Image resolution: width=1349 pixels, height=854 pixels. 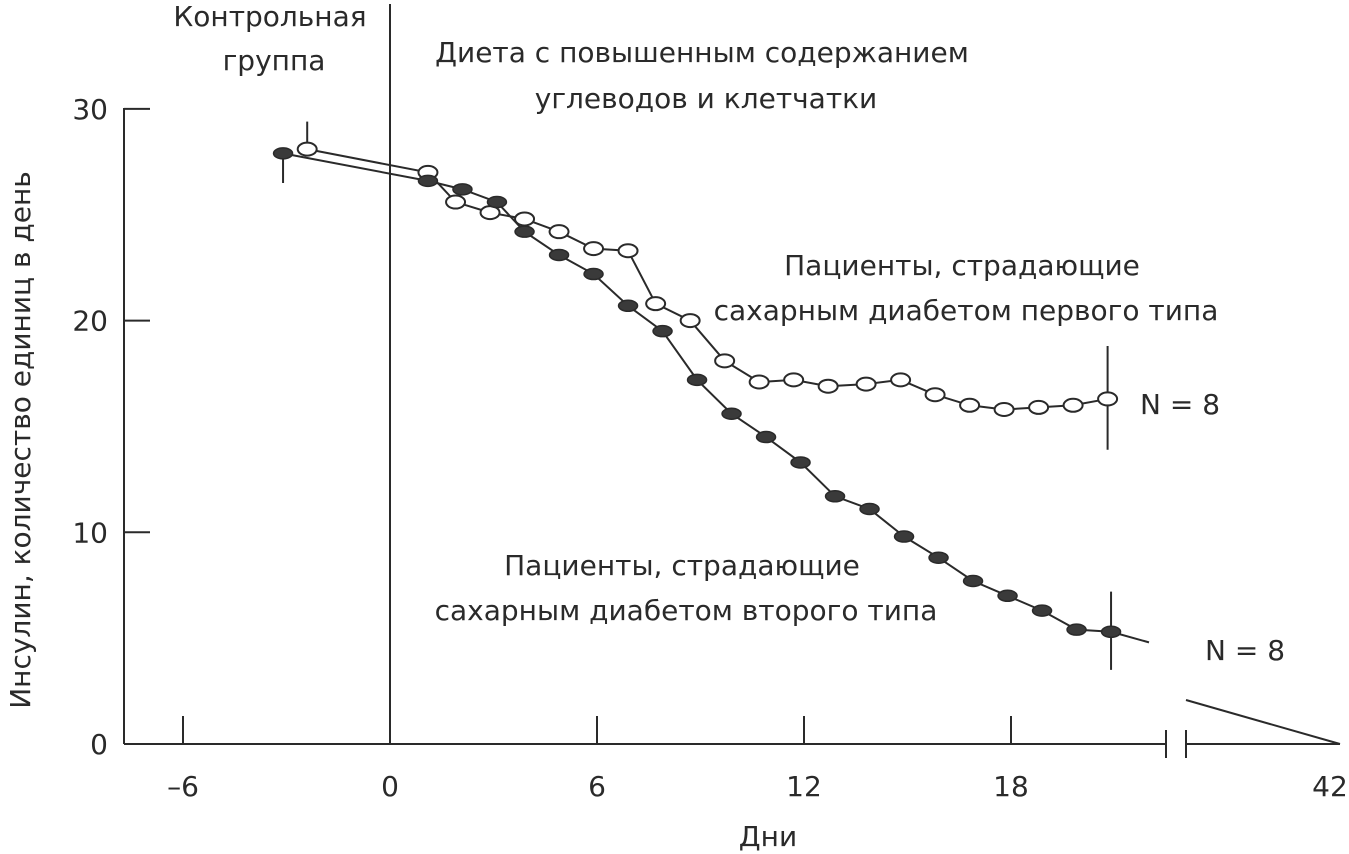 I want to click on x-axis-label: Дни, so click(x=768, y=836).